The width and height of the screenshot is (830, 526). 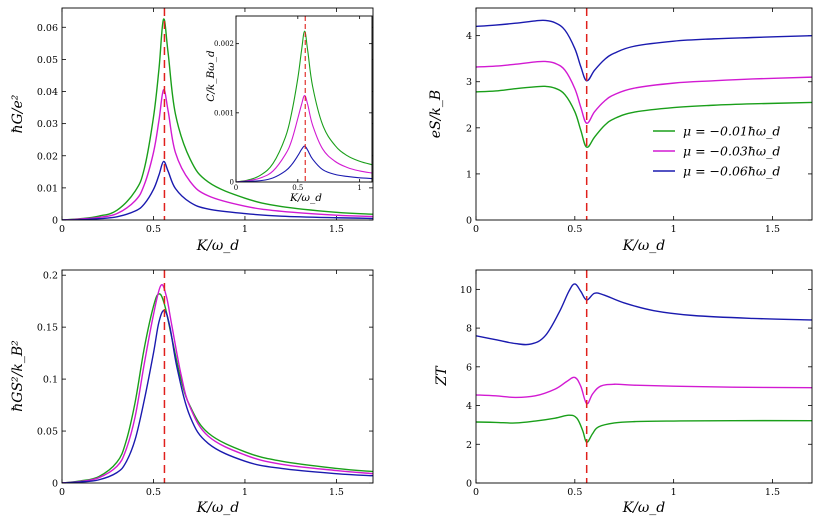 What do you see at coordinates (47, 188) in the screenshot?
I see `y-tick-label: 0.01` at bounding box center [47, 188].